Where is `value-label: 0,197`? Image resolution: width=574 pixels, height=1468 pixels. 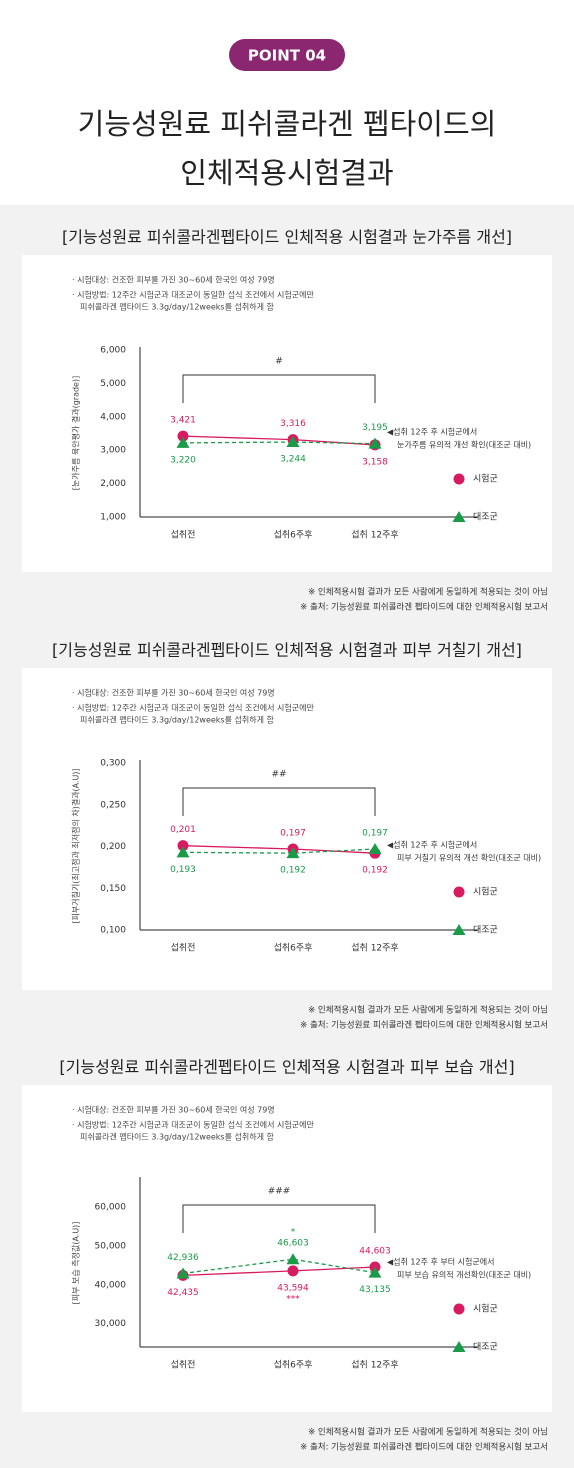 value-label: 0,197 is located at coordinates (293, 834).